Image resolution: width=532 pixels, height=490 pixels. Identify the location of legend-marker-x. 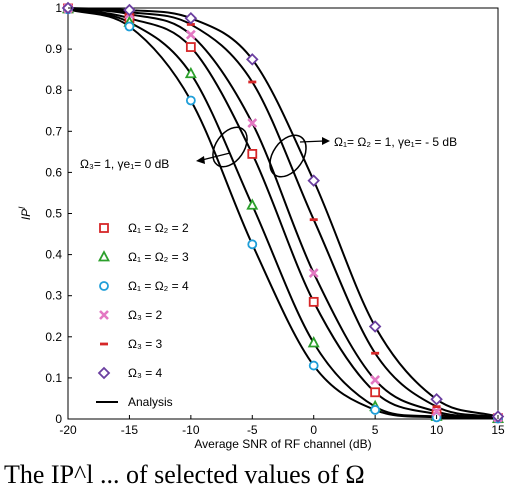
(104, 315).